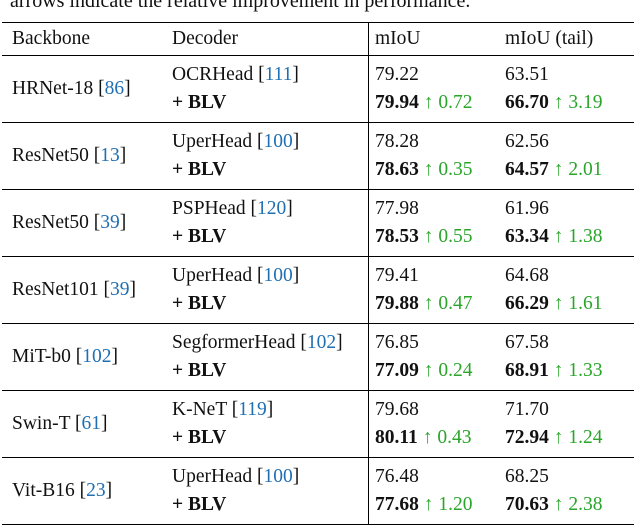 This screenshot has height=527, width=640. I want to click on baseline-value: 67.58, so click(527, 342).